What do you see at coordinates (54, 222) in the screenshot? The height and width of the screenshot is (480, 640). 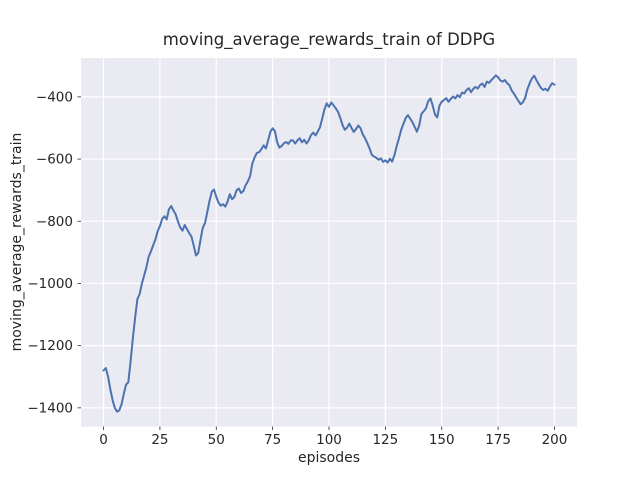 I see `y-tick-label: −800` at bounding box center [54, 222].